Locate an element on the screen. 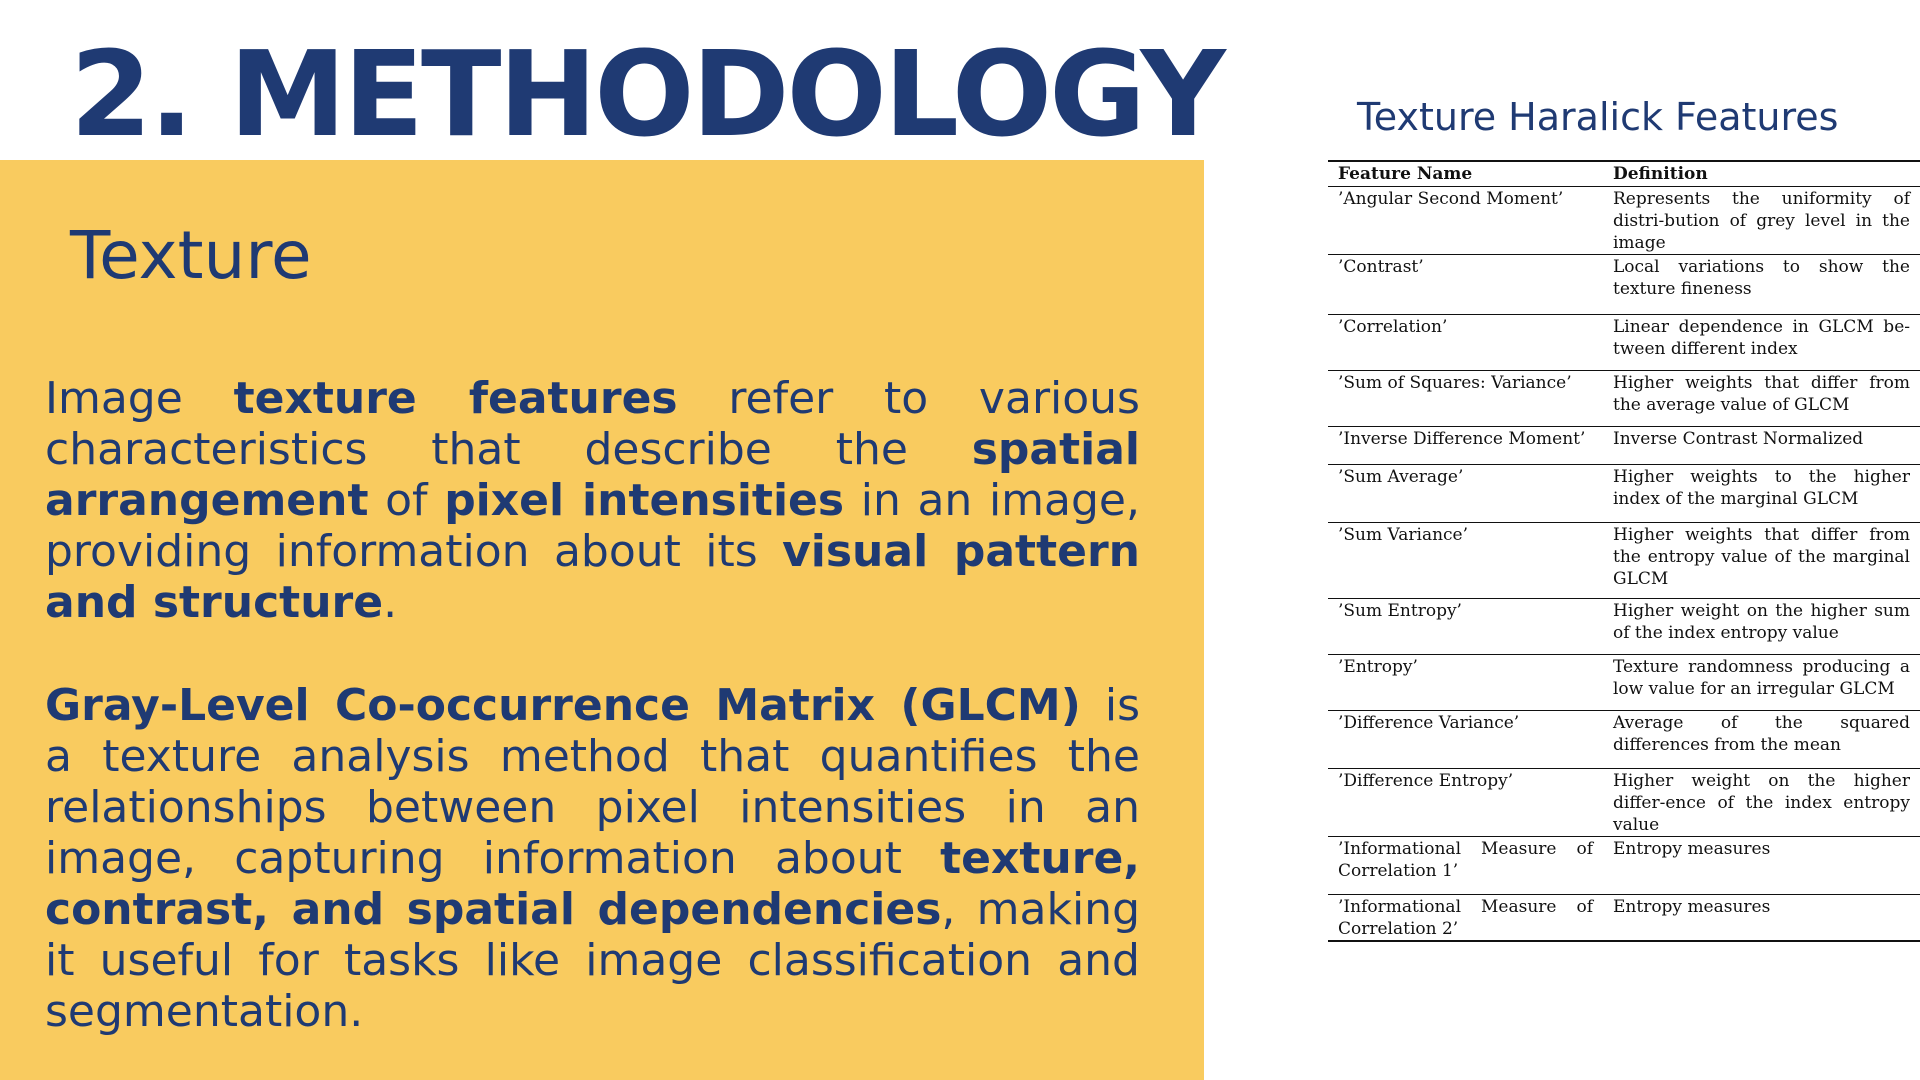 This screenshot has width=1920, height=1080. section-subtitle: Texture is located at coordinates (191, 255).